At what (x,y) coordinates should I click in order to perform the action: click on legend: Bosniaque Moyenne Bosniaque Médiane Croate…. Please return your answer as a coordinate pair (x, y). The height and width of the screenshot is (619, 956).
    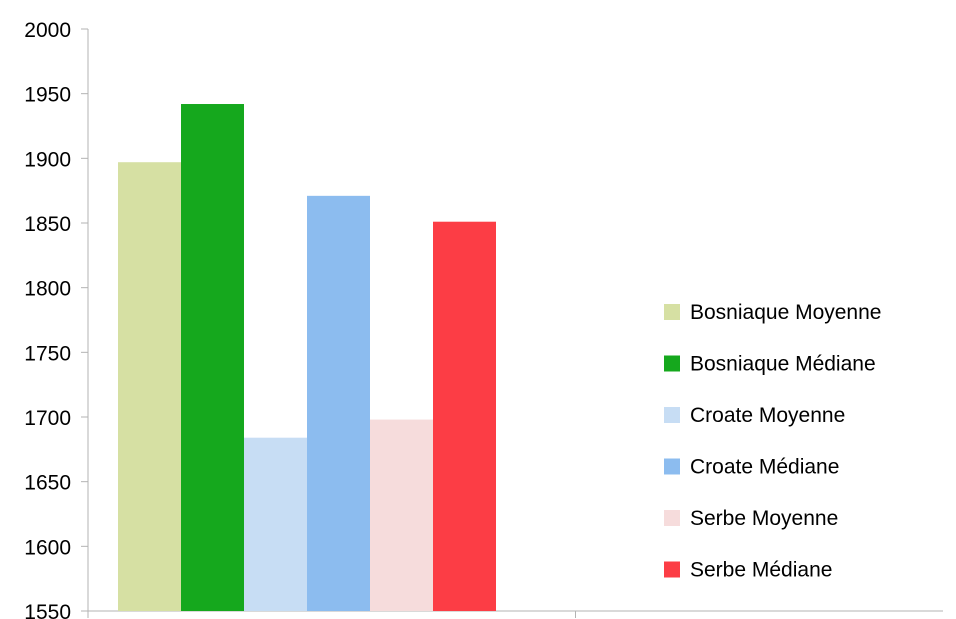
    Looking at the image, I should click on (772, 441).